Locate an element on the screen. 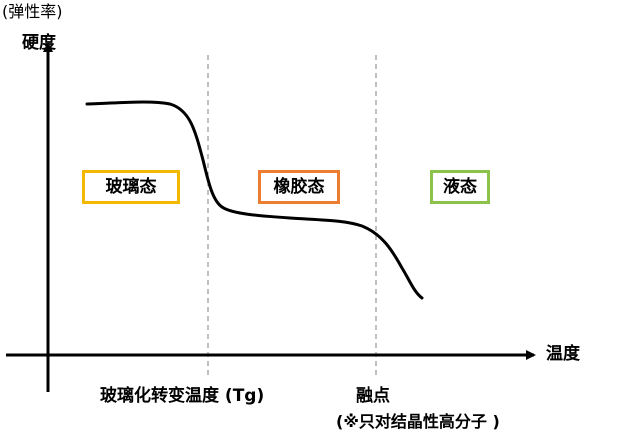  glass-transition-label: 玻璃化转变温度 (Tg) is located at coordinates (182, 396).